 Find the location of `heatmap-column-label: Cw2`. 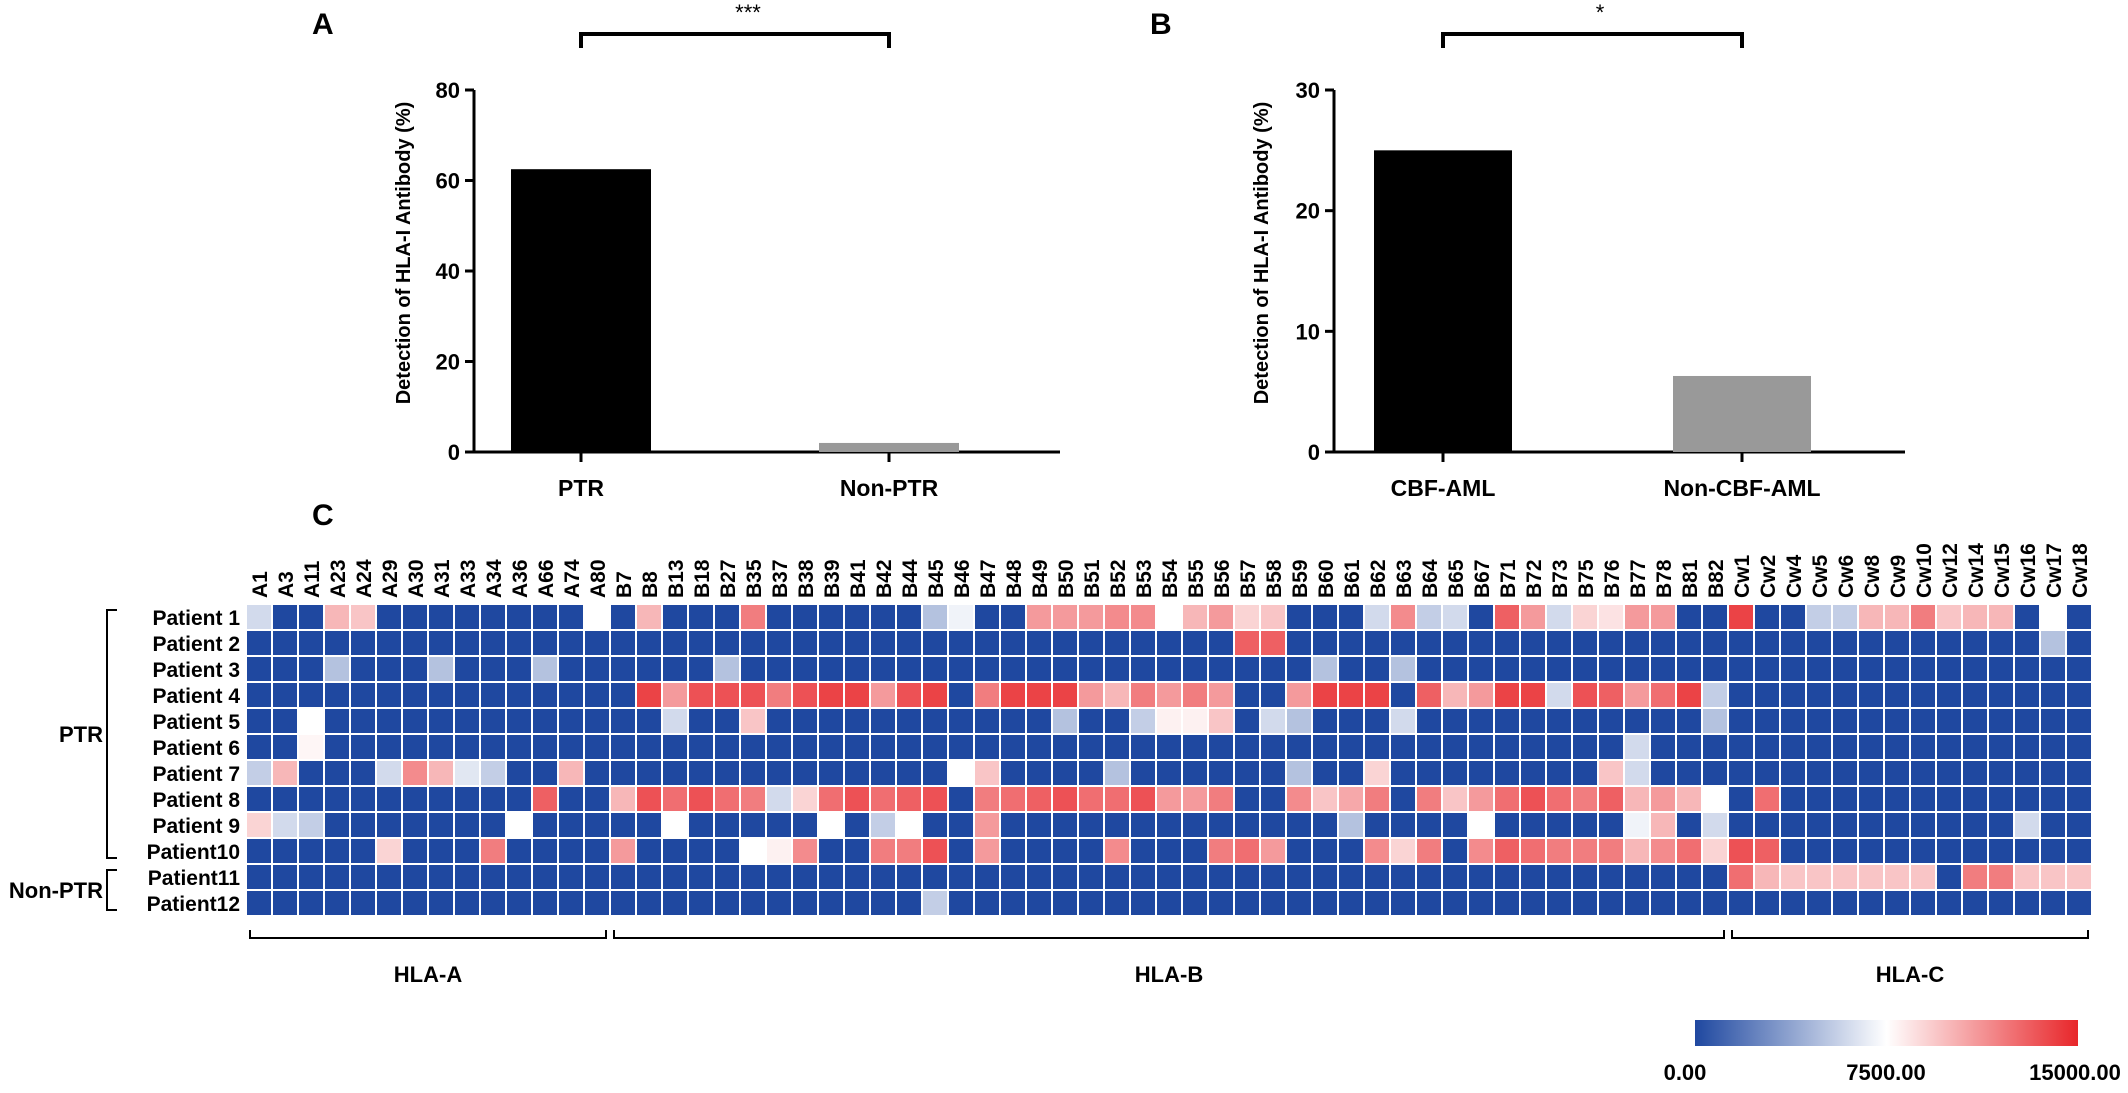

heatmap-column-label: Cw2 is located at coordinates (1768, 576).